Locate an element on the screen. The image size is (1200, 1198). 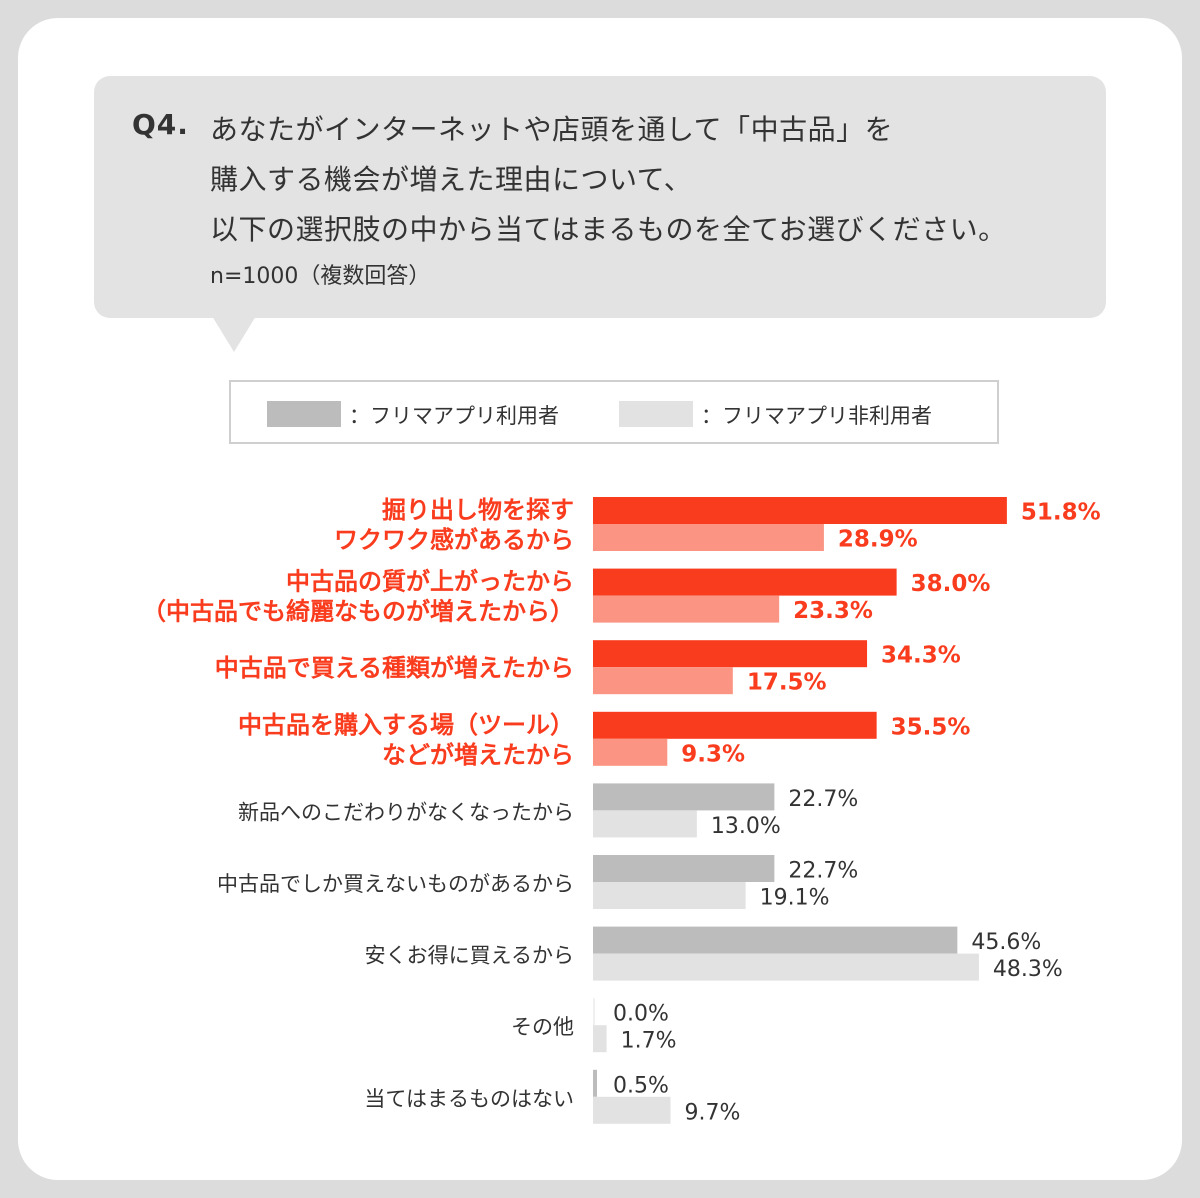
value-label-s1-7: 1.7% is located at coordinates (649, 1041).